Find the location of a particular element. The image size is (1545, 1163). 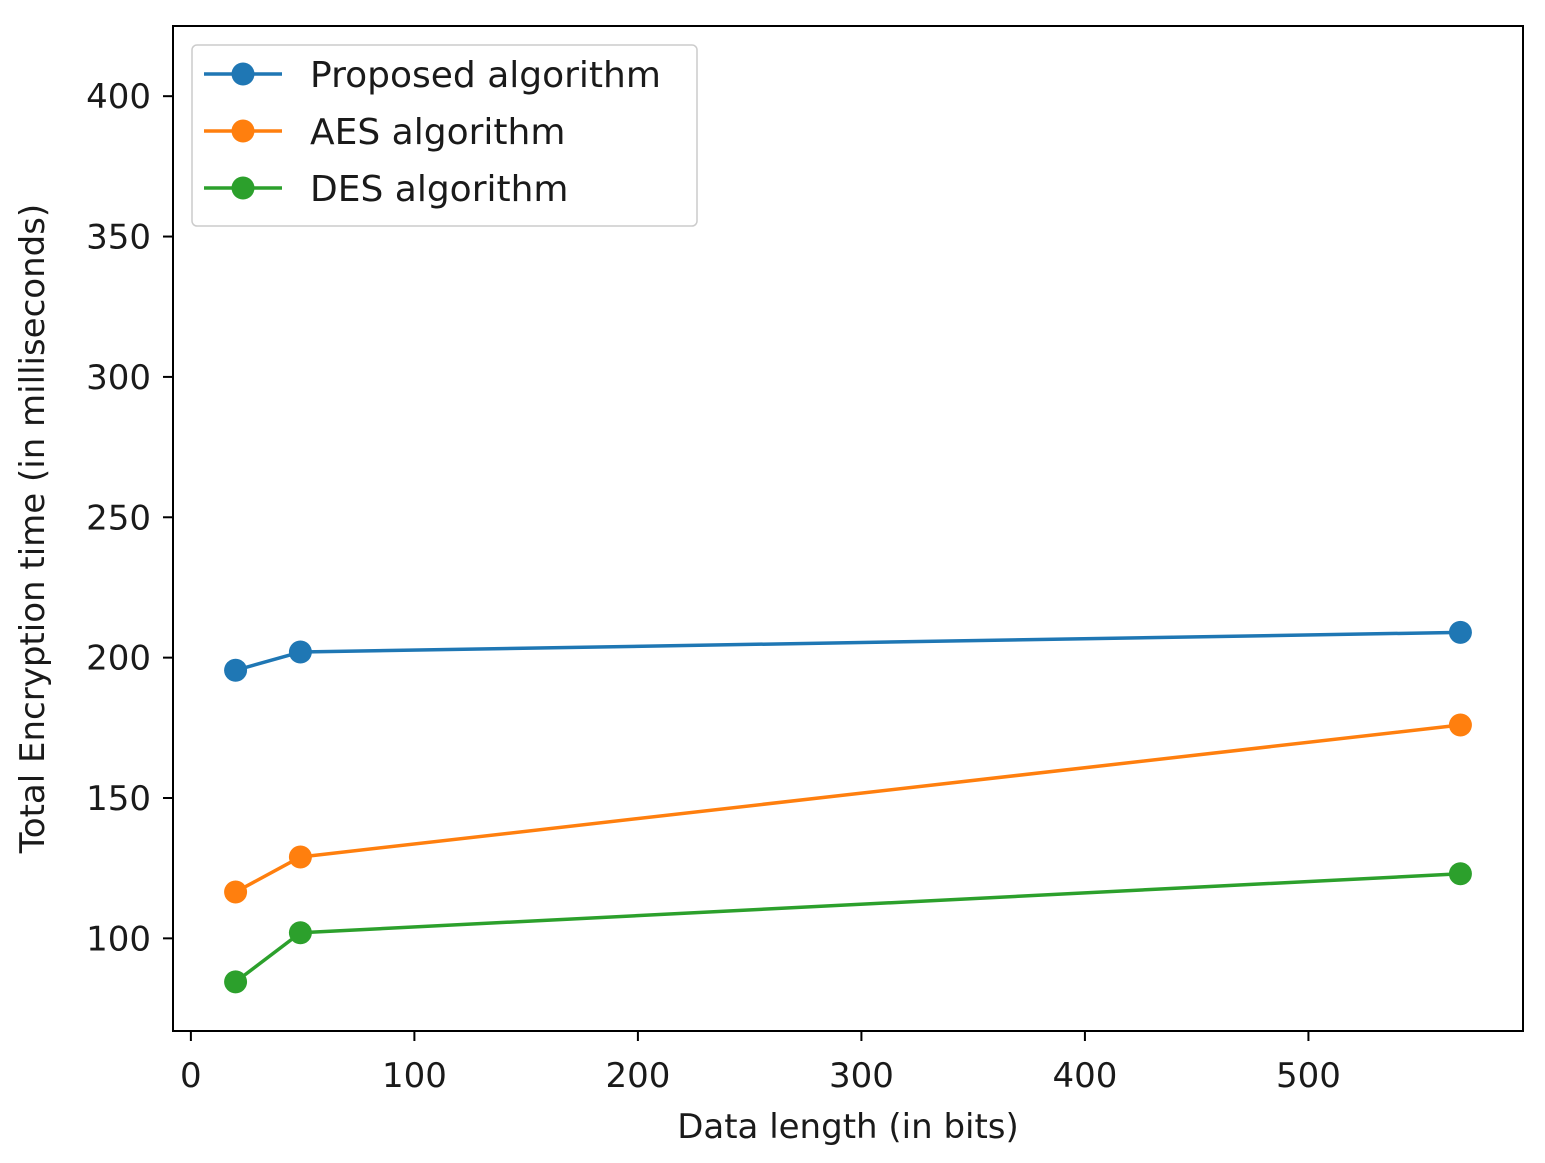

legend-entry: AES algorithm is located at coordinates (384, 132).